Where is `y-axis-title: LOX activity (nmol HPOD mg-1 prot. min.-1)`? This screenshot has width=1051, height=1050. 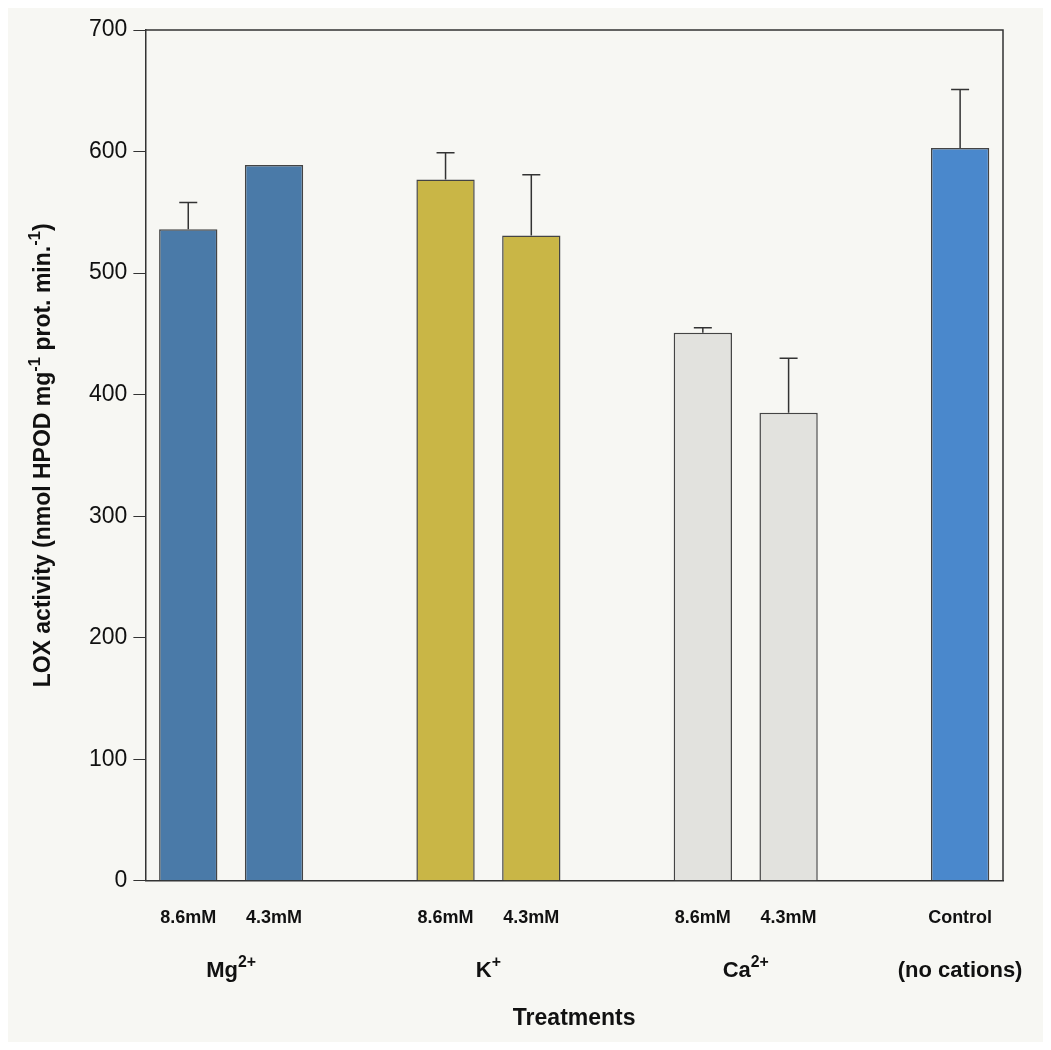
y-axis-title: LOX activity (nmol HPOD mg-1 prot. min.-1) is located at coordinates (39, 455).